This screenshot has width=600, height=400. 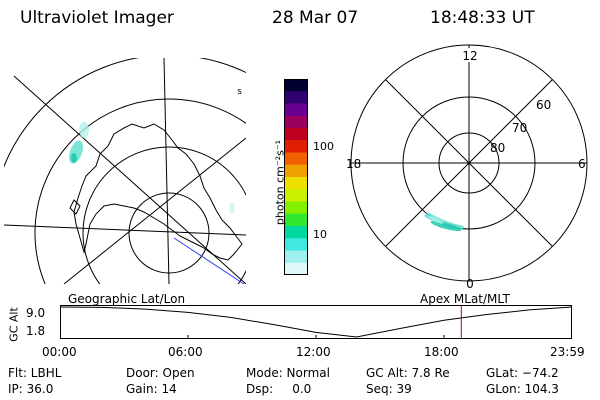 I want to click on instrument-title: Ultraviolet Imager, so click(x=97, y=18).